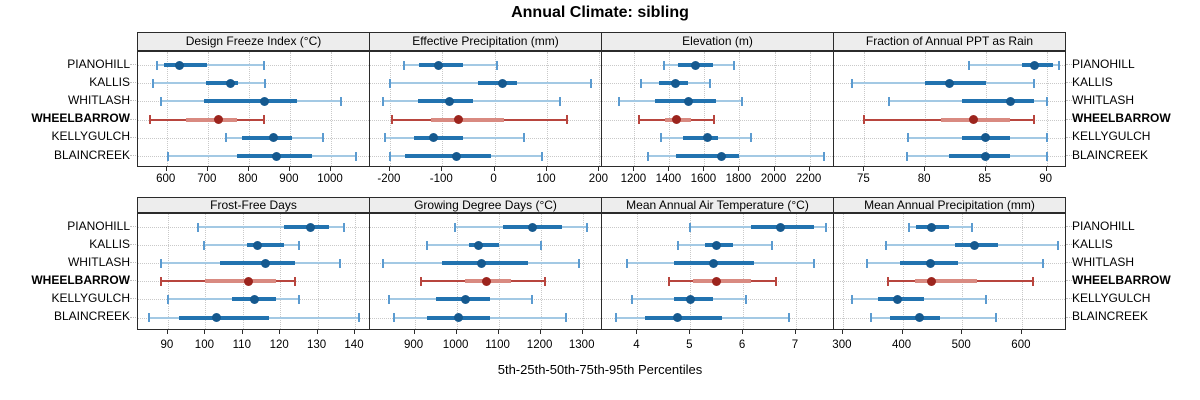 Image resolution: width=1200 pixels, height=400 pixels. What do you see at coordinates (1103, 63) in the screenshot?
I see `station-label-right: PIANOHILL` at bounding box center [1103, 63].